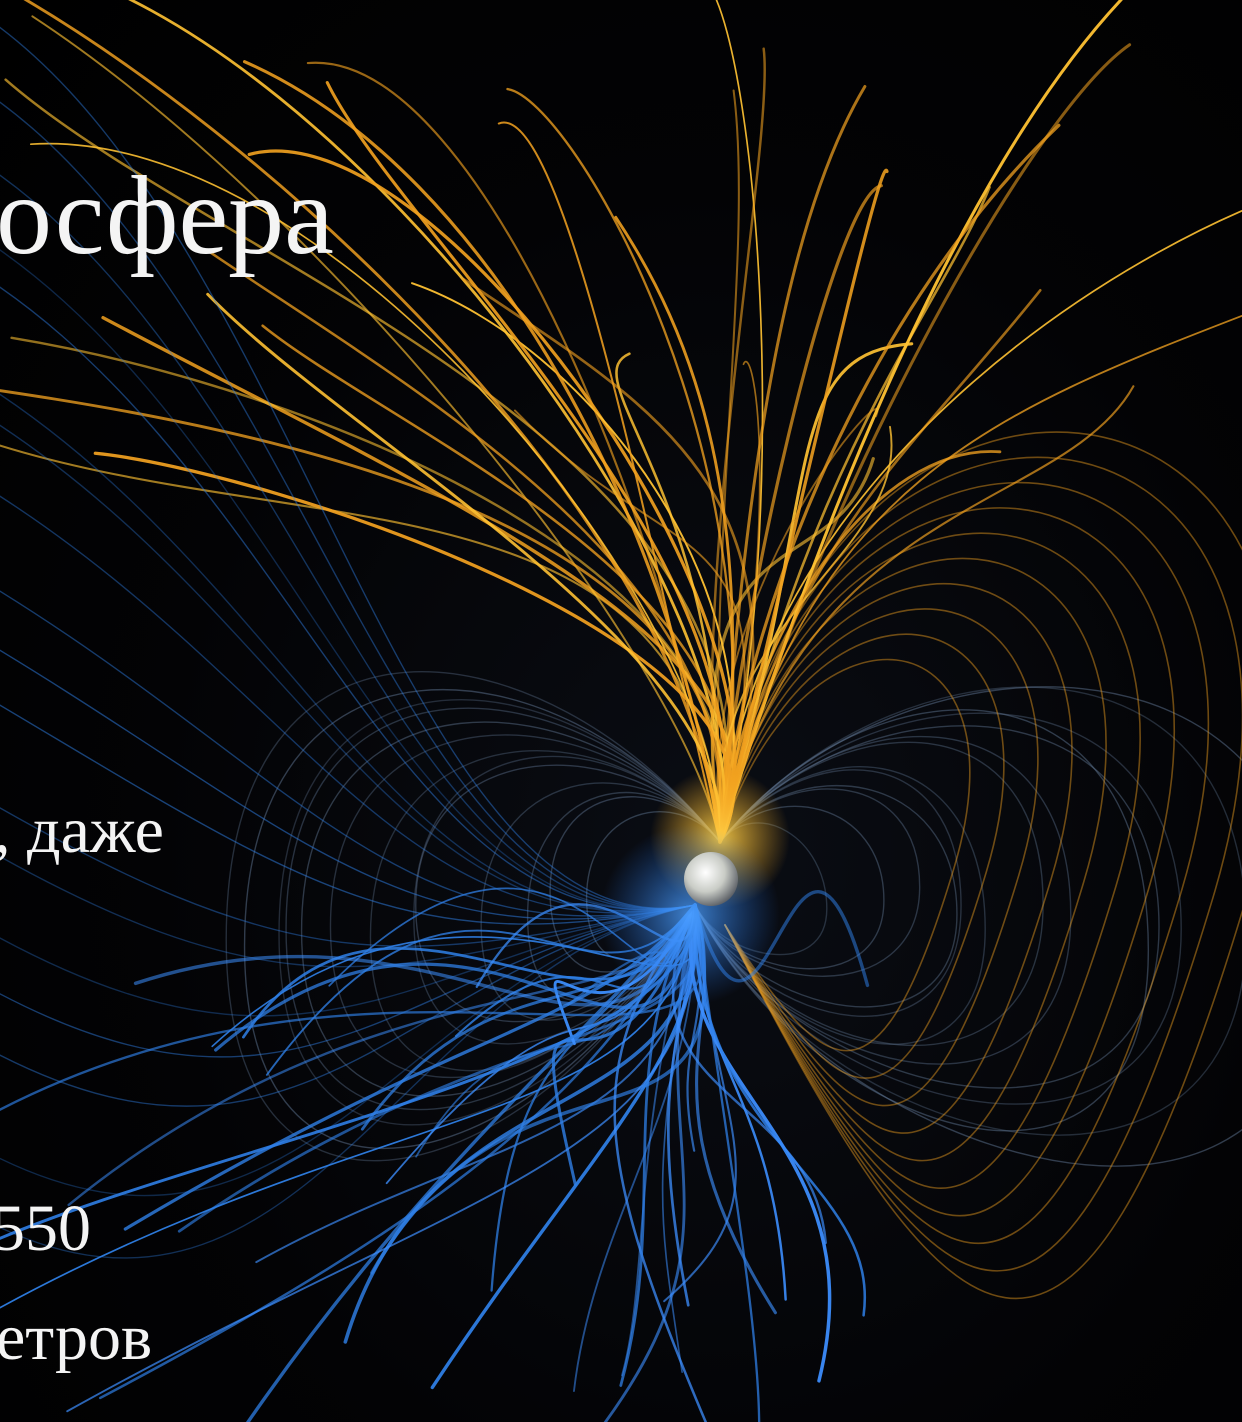 This screenshot has height=1422, width=1242. What do you see at coordinates (45, 1228) in the screenshot?
I see `body-text-line-2: 550` at bounding box center [45, 1228].